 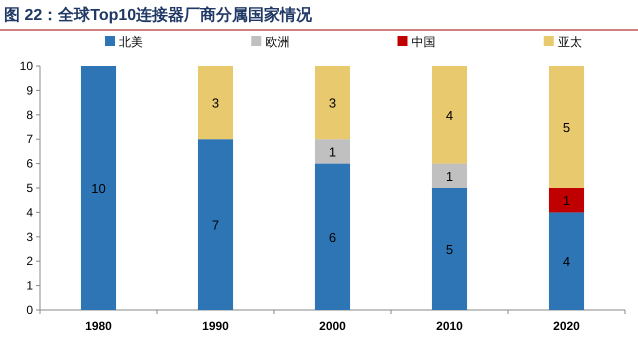 What do you see at coordinates (30, 163) in the screenshot?
I see `y-tick-label: 6` at bounding box center [30, 163].